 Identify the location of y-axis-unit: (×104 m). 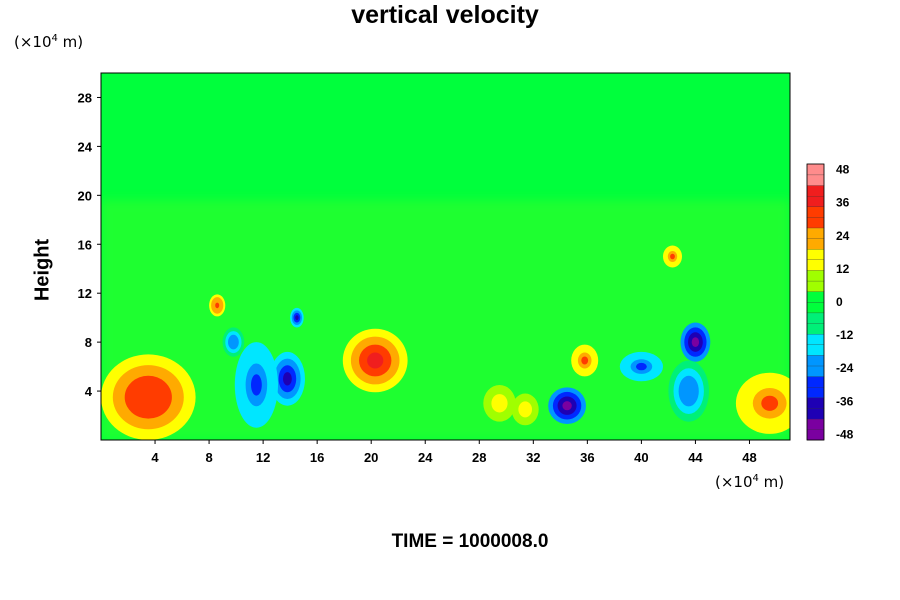
(49, 42).